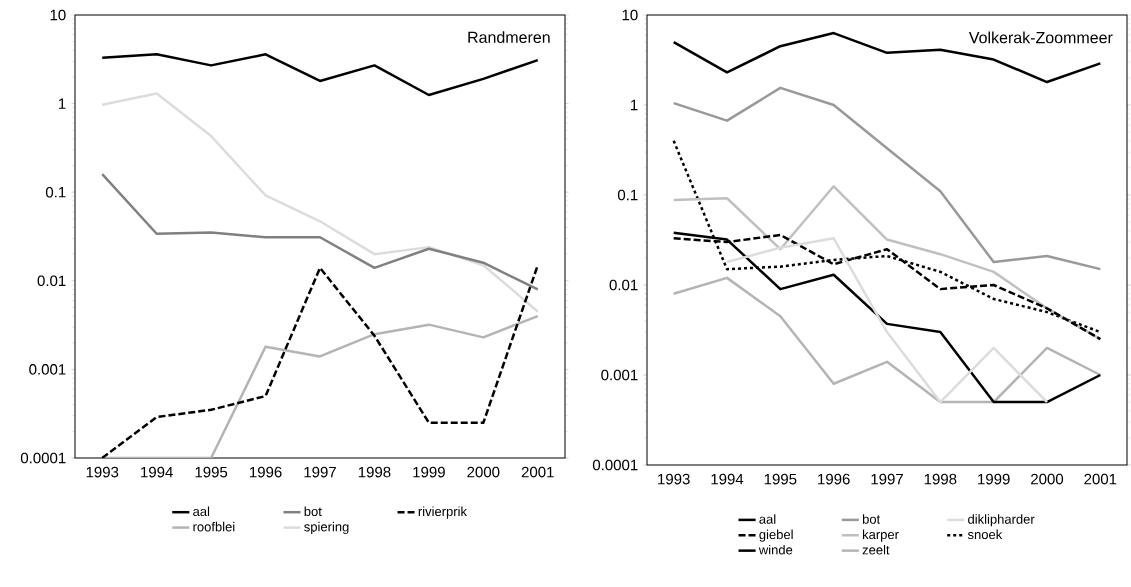 Image resolution: width=1131 pixels, height=587 pixels. What do you see at coordinates (776, 535) in the screenshot?
I see `legend-label: giebel` at bounding box center [776, 535].